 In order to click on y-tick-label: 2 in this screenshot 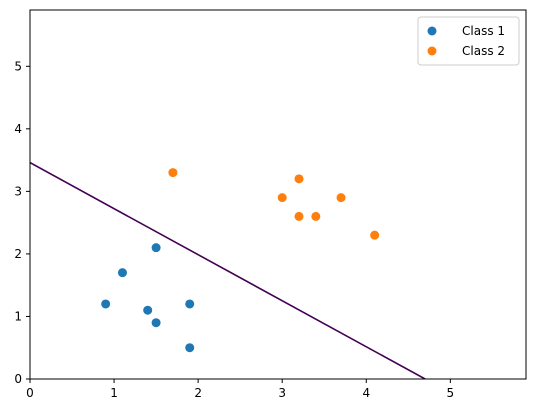, I will do `click(18, 254)`.